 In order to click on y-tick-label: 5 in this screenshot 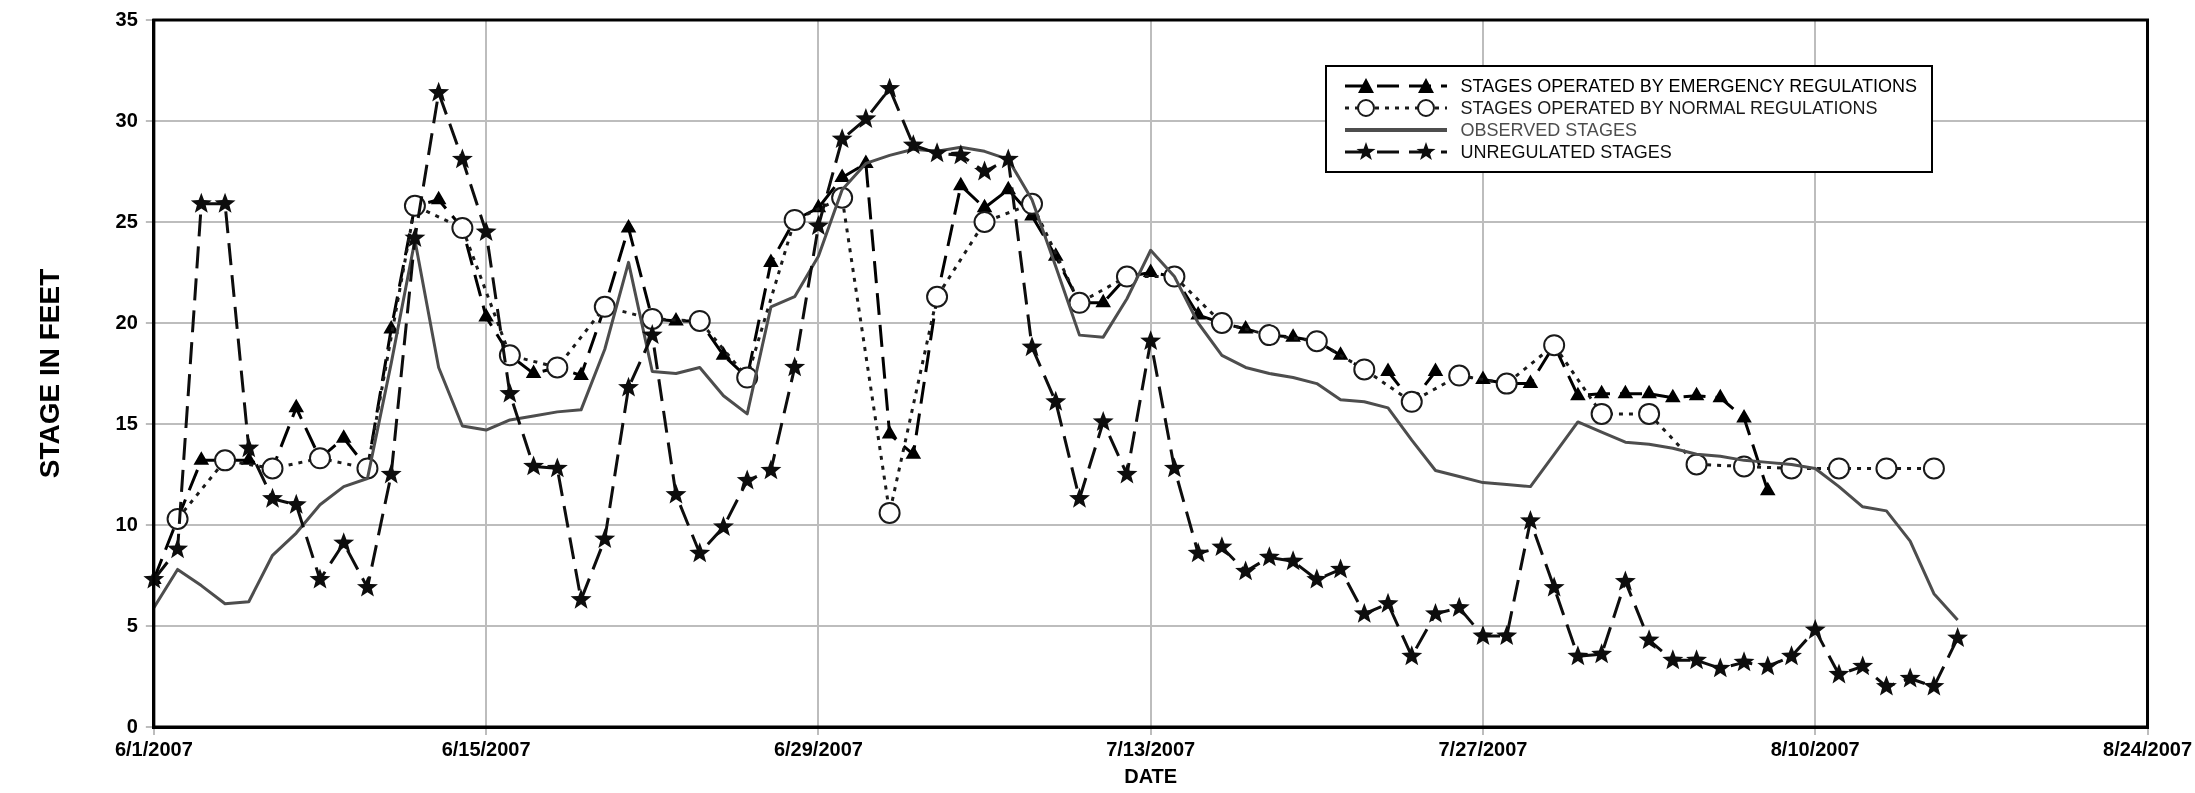, I will do `click(132, 624)`.